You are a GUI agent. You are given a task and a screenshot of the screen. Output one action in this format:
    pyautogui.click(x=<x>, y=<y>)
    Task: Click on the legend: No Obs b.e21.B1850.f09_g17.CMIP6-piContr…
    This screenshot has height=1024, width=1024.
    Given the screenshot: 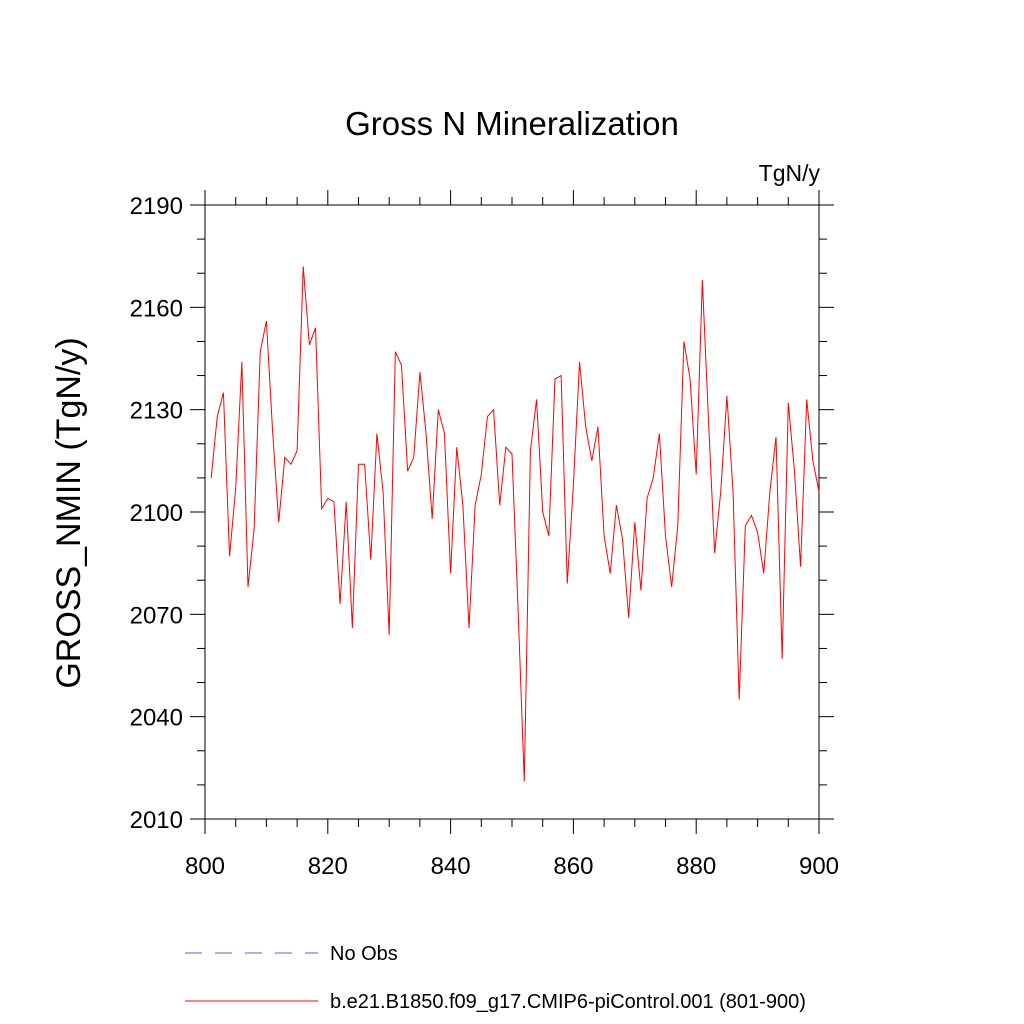 What is the action you would take?
    pyautogui.click(x=495, y=978)
    